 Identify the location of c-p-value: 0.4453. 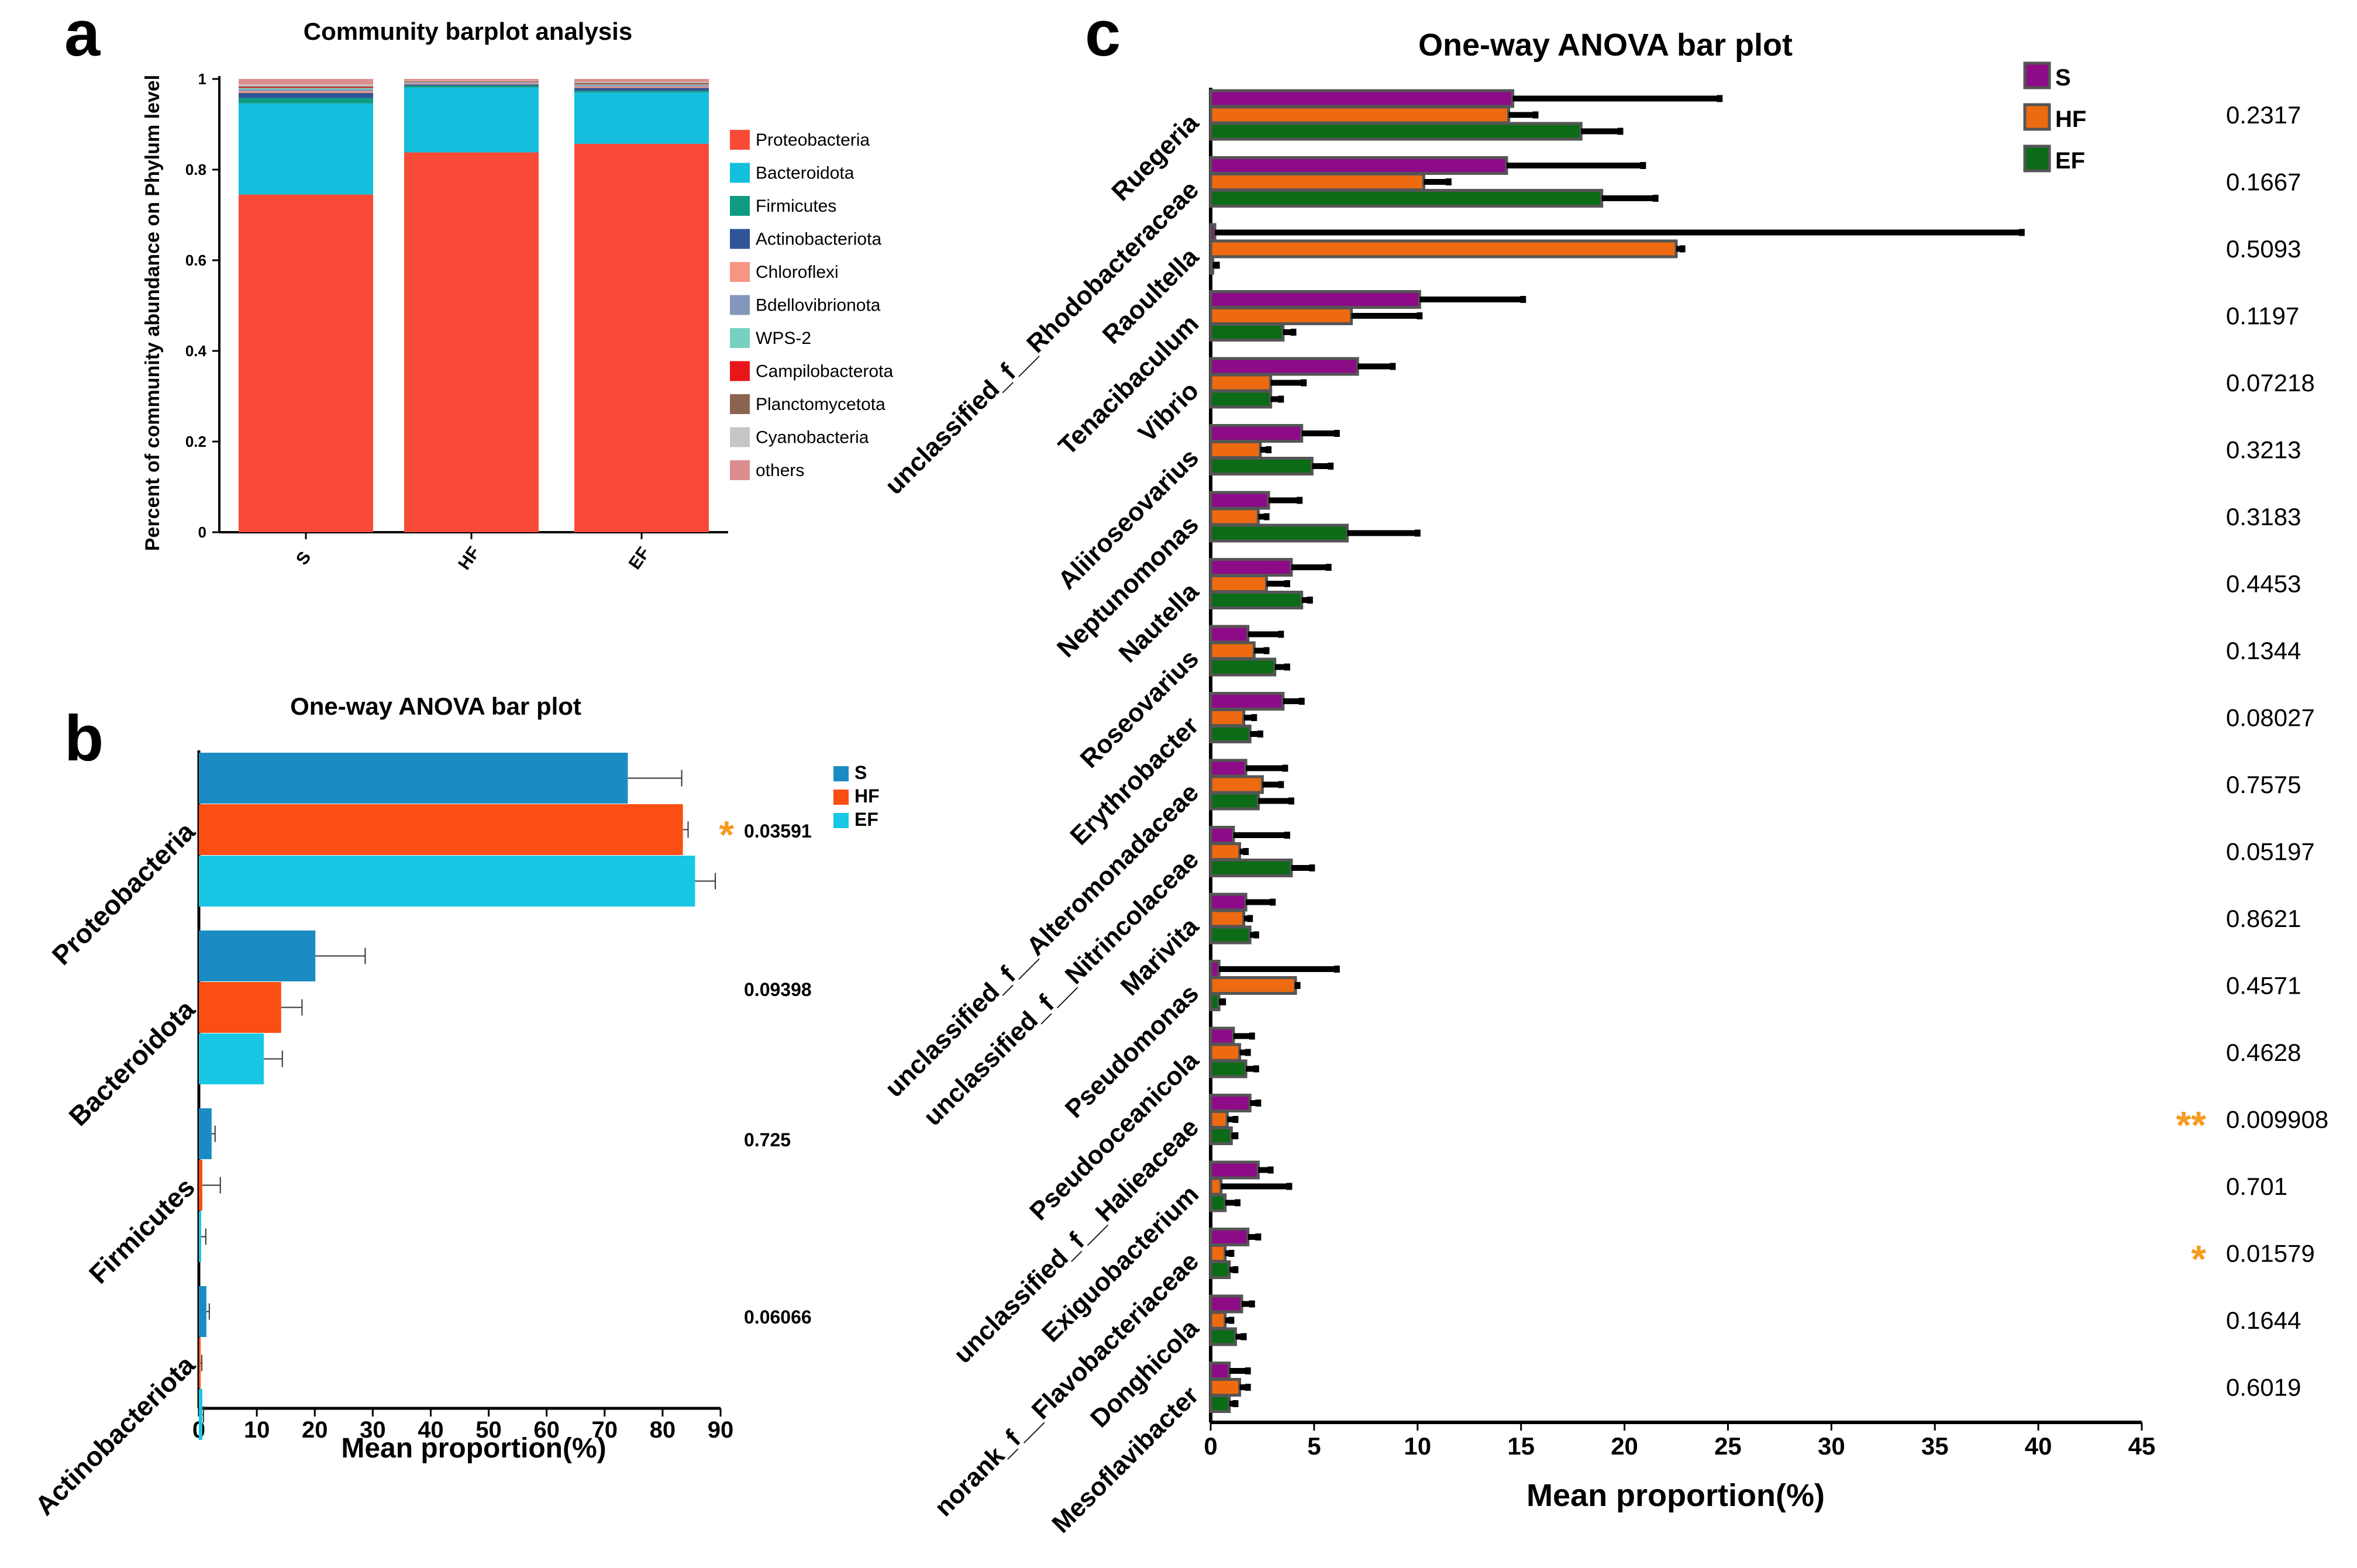
(2263, 584).